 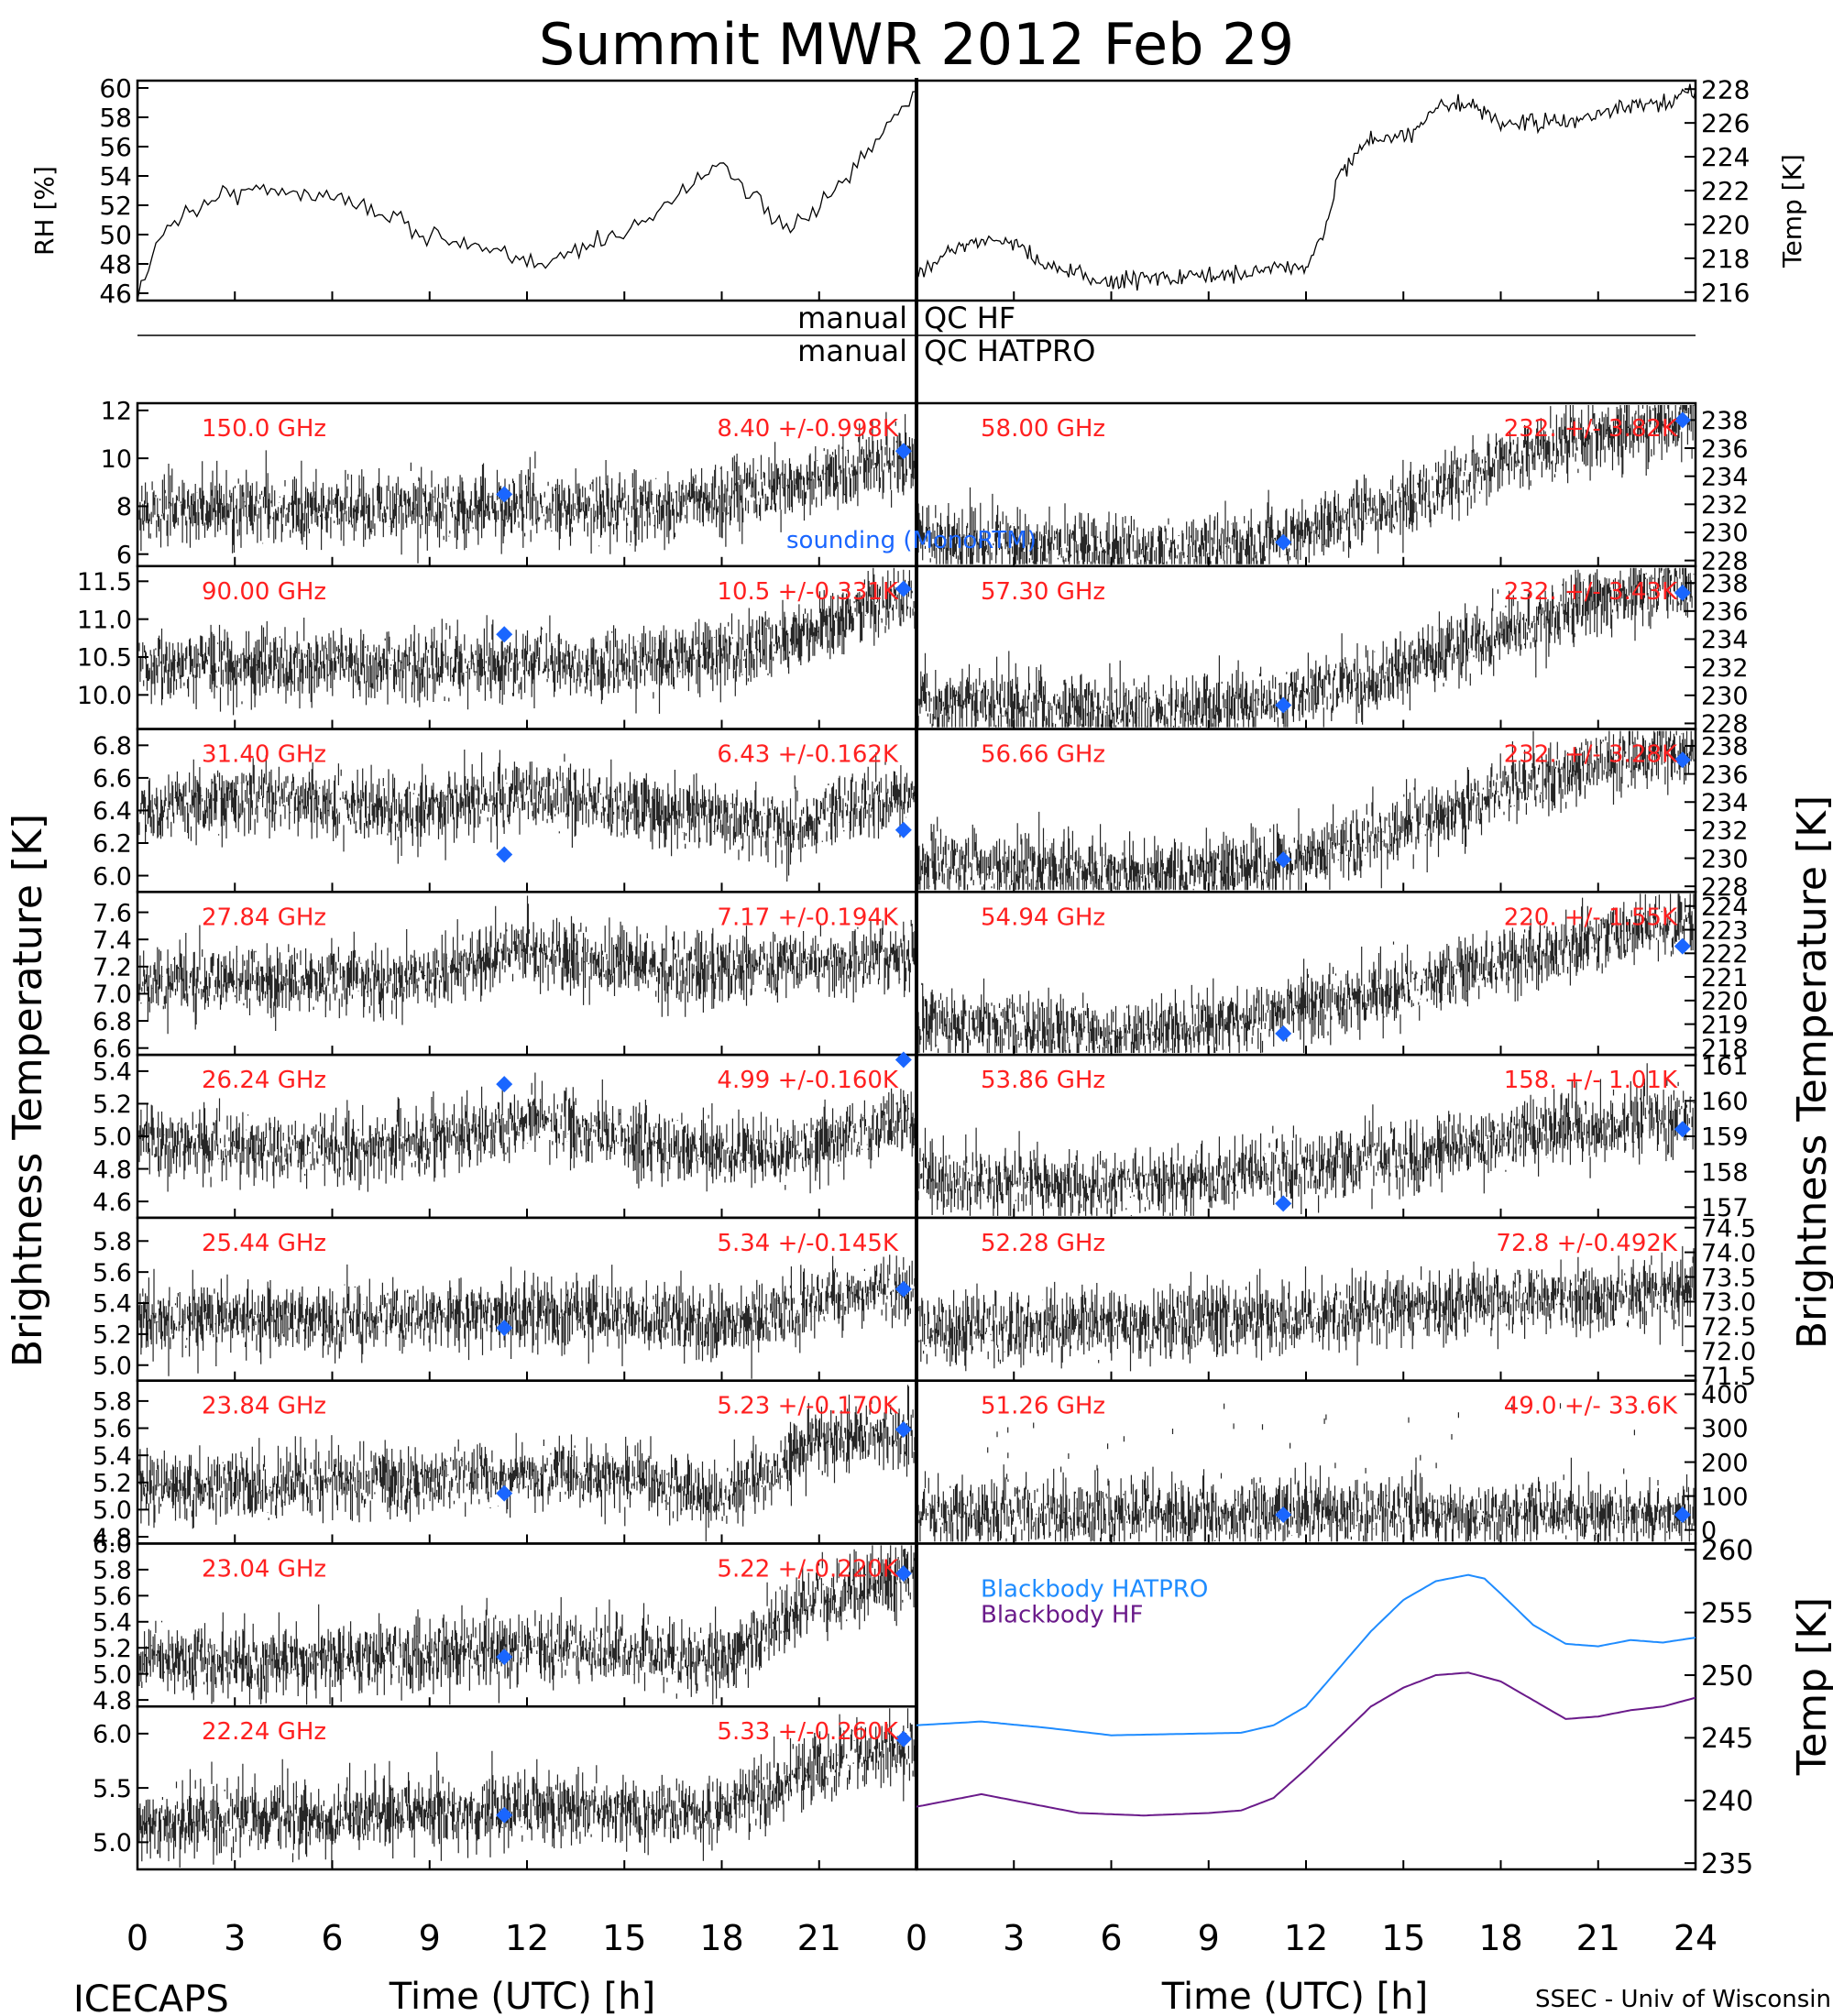 What do you see at coordinates (104, 696) in the screenshot?
I see `y-tick-label: 10.0` at bounding box center [104, 696].